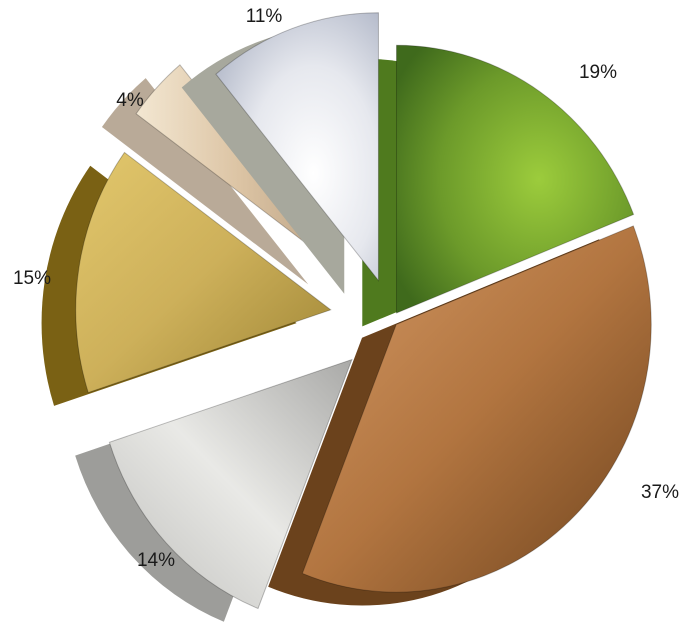  What do you see at coordinates (130, 100) in the screenshot?
I see `slice-percent-label: 4%` at bounding box center [130, 100].